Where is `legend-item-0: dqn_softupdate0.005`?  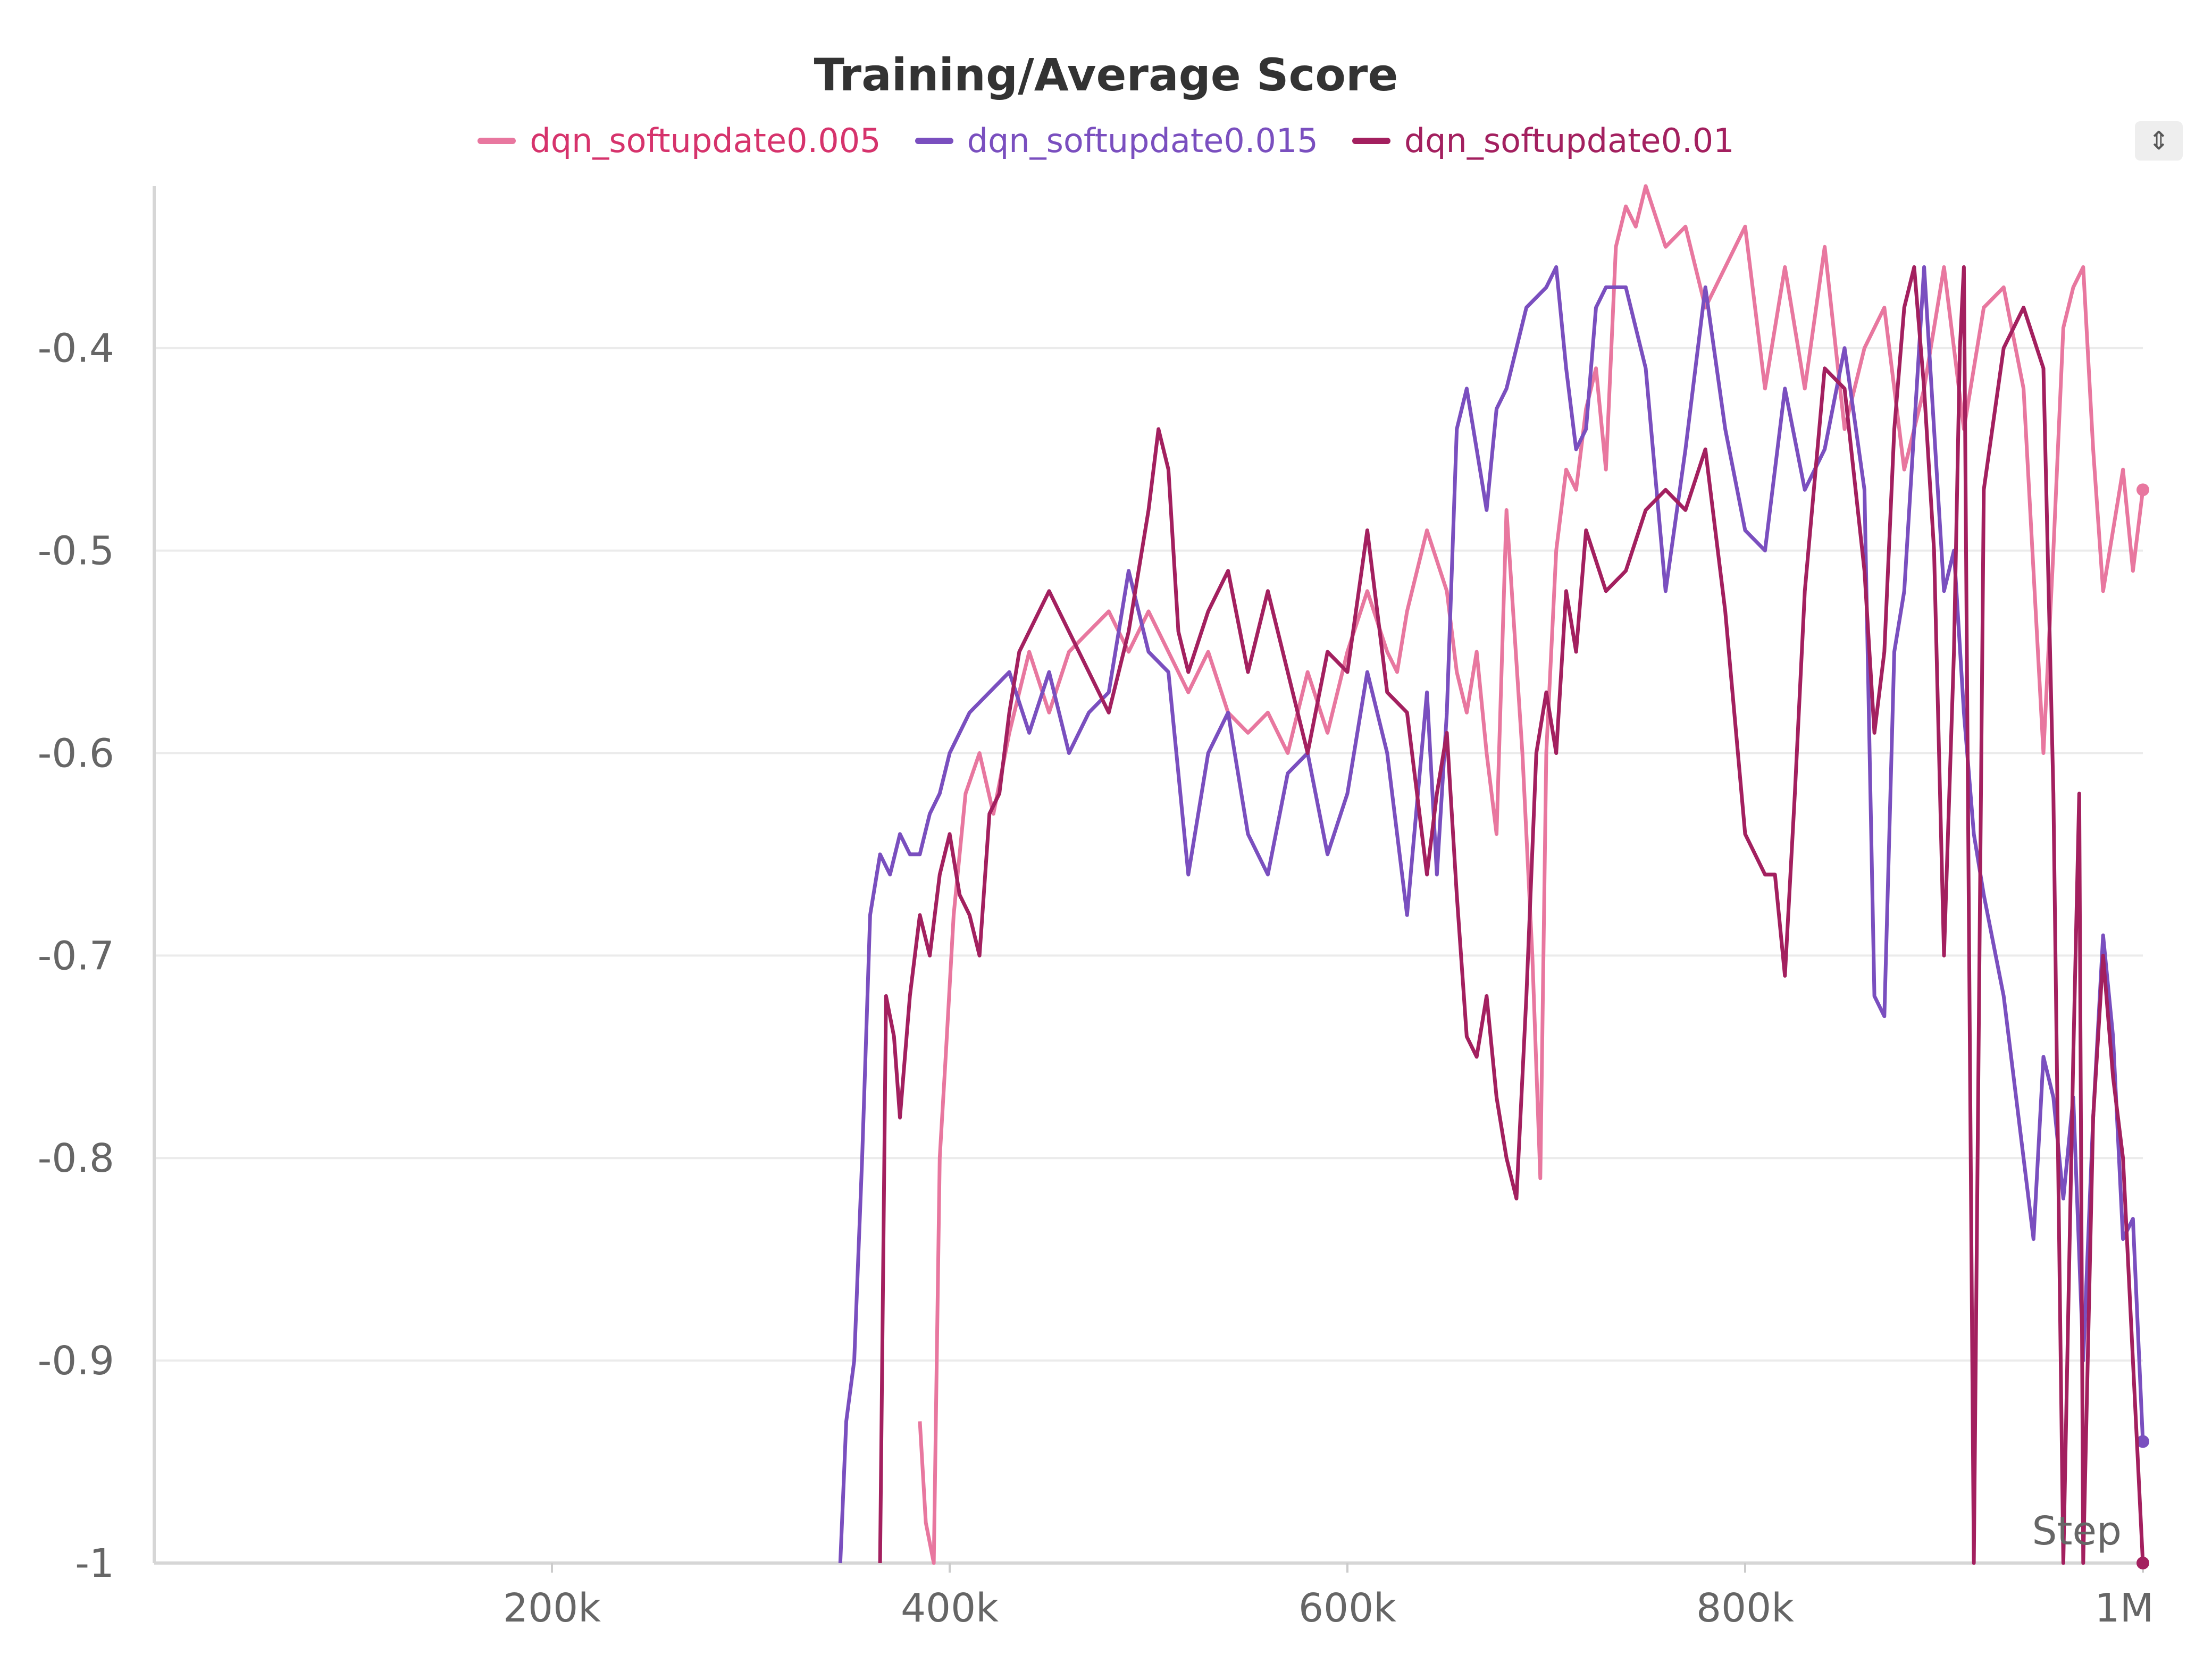
legend-item-0: dqn_softupdate0.005 is located at coordinates (679, 140).